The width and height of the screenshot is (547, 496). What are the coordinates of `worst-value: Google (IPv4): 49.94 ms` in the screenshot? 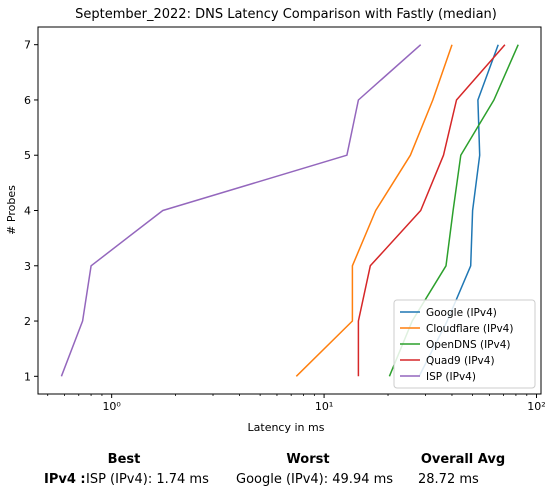 It's located at (315, 479).